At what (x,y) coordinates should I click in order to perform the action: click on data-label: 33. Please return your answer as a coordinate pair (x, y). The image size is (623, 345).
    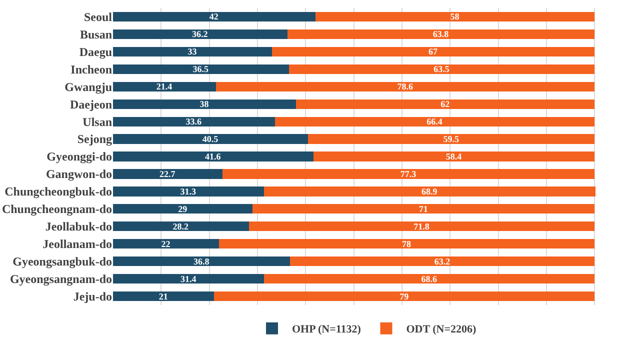
    Looking at the image, I should click on (193, 51).